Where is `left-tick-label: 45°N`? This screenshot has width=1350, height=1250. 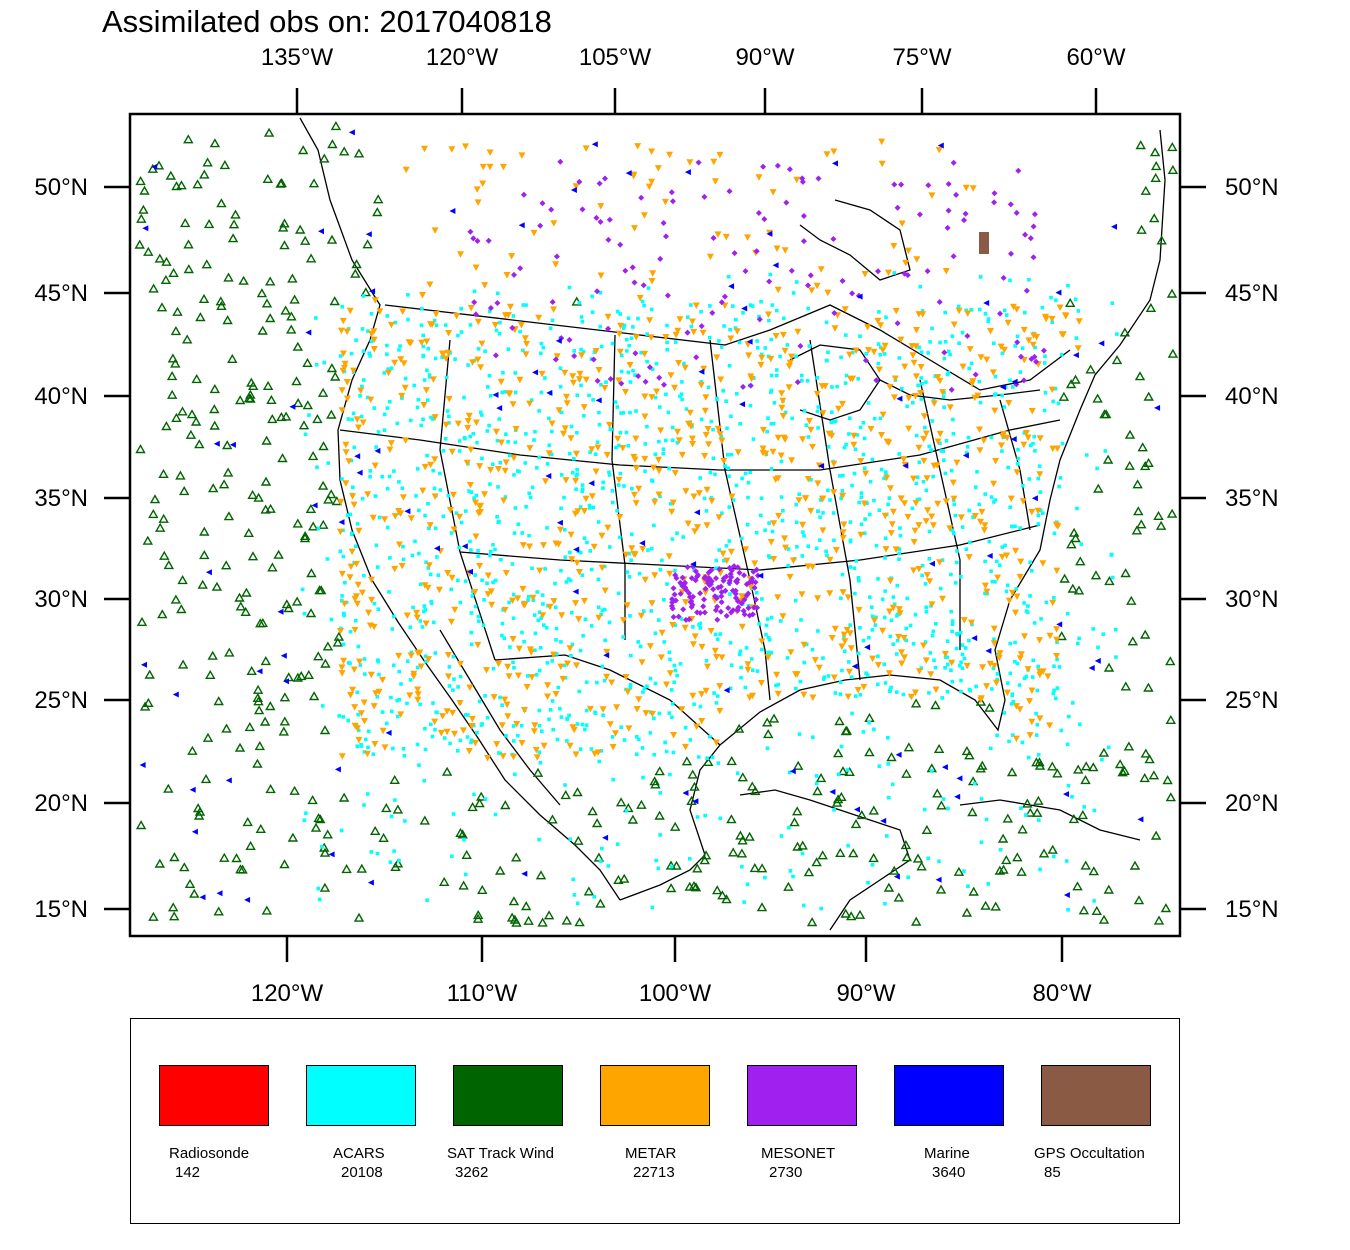
left-tick-label: 45°N is located at coordinates (61, 293).